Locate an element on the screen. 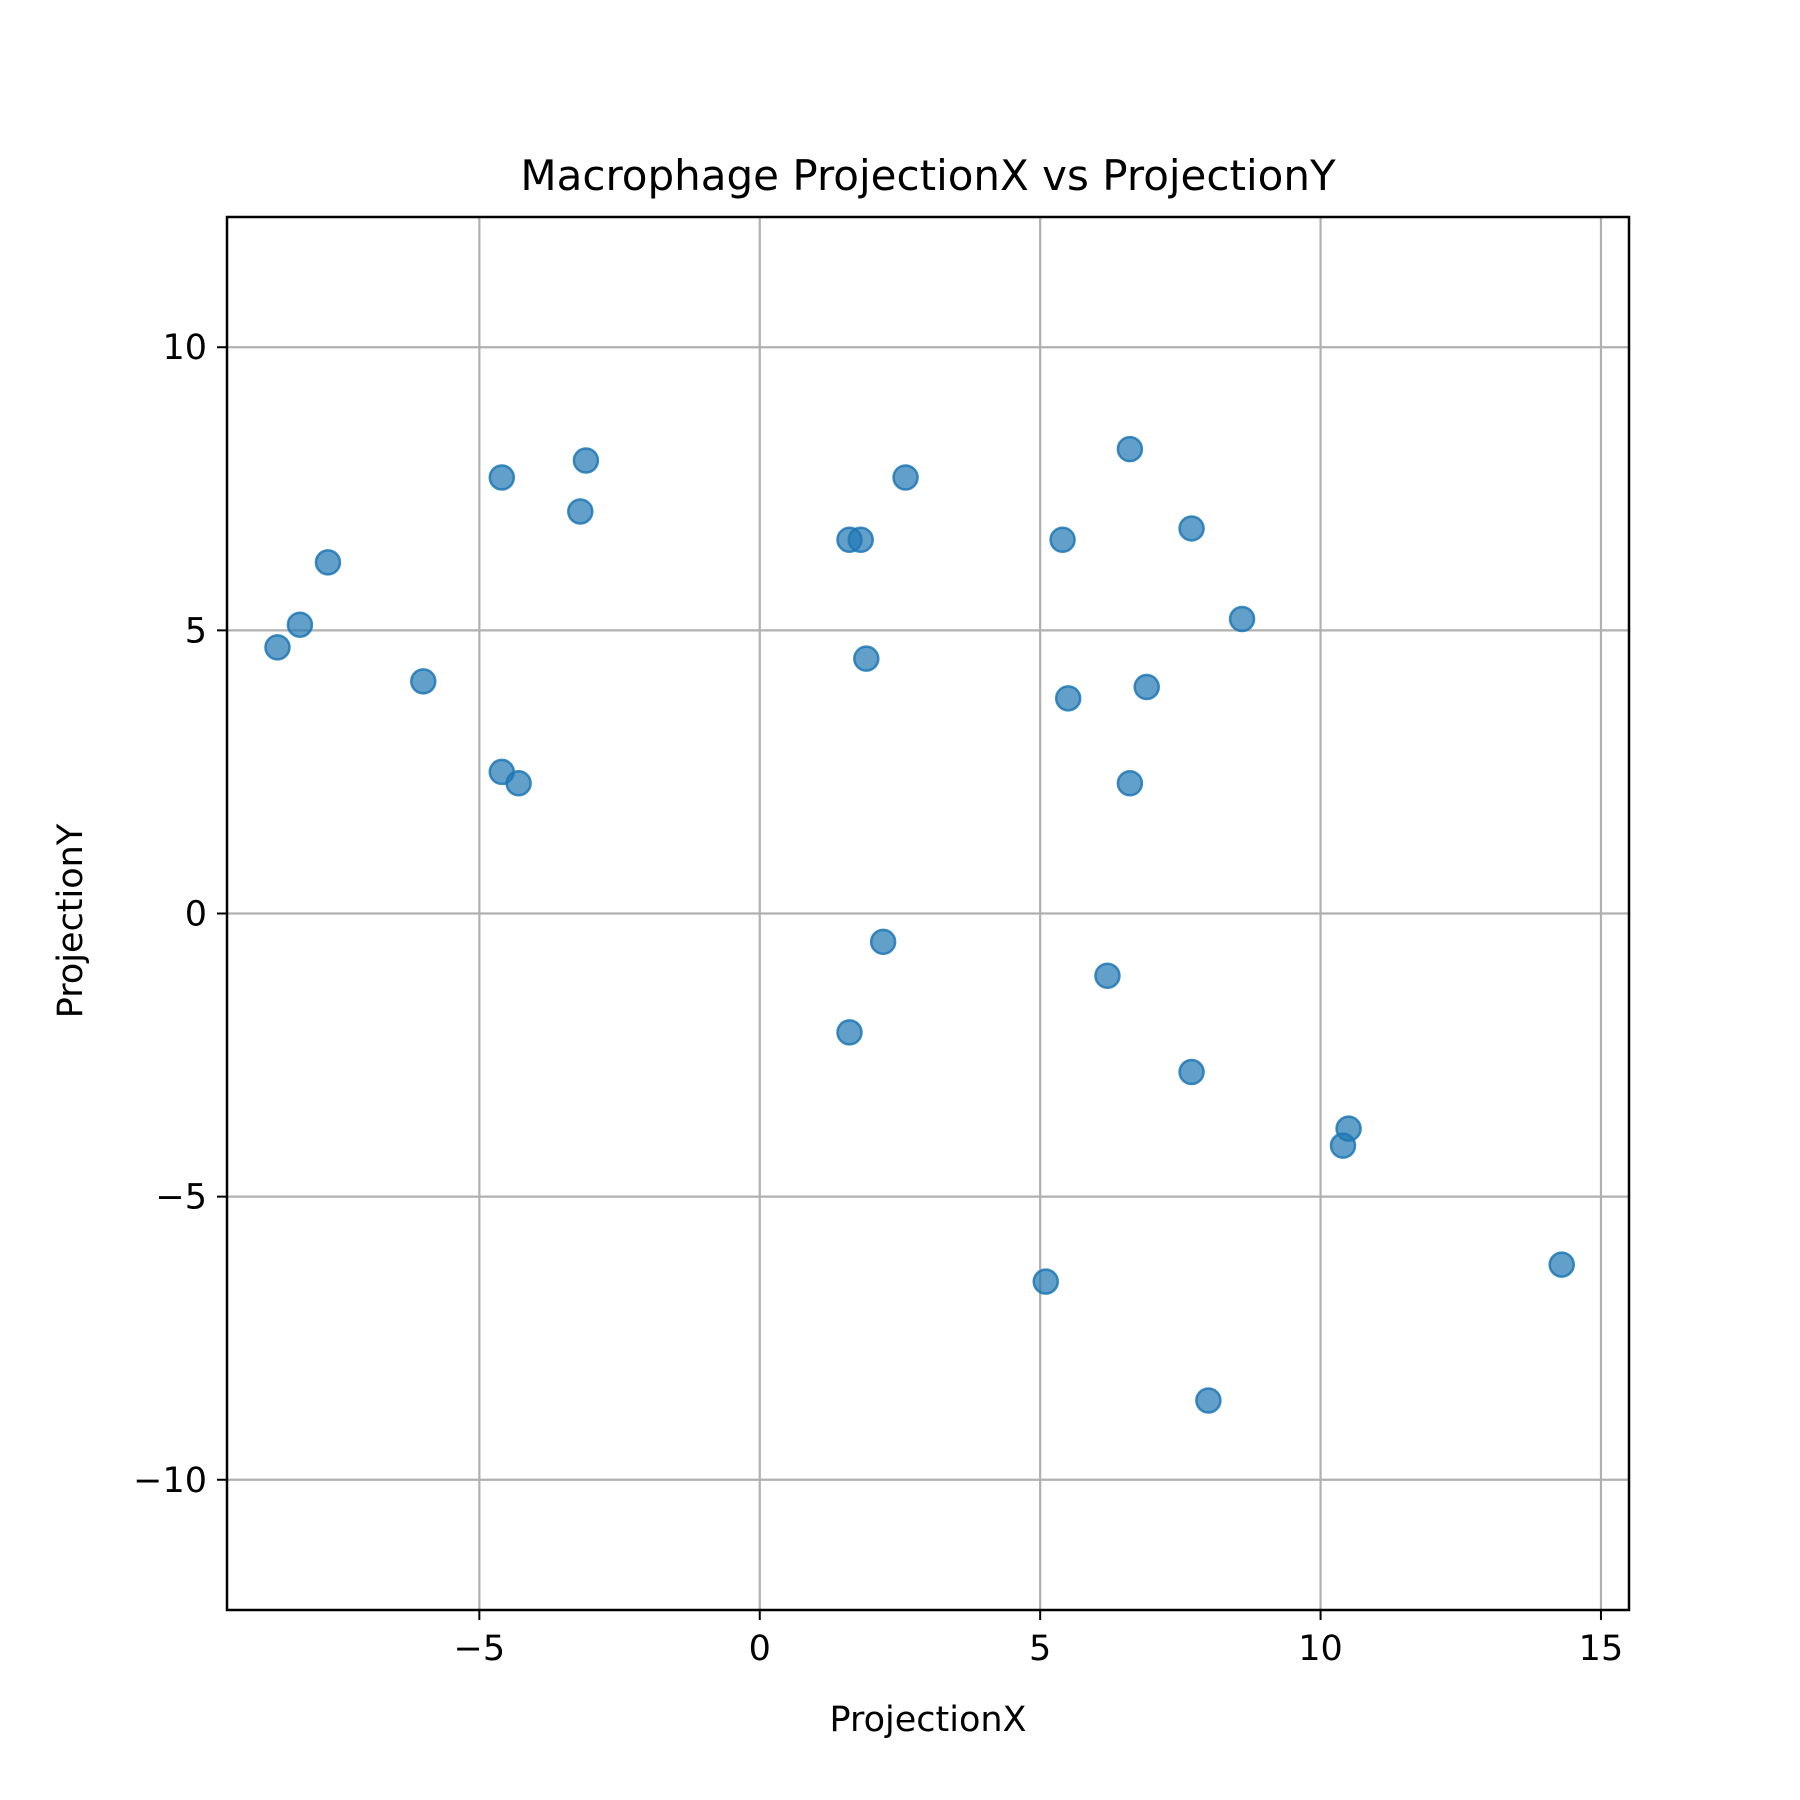 This screenshot has width=1800, height=1800. y-axis-label: ProjectionY is located at coordinates (71, 920).